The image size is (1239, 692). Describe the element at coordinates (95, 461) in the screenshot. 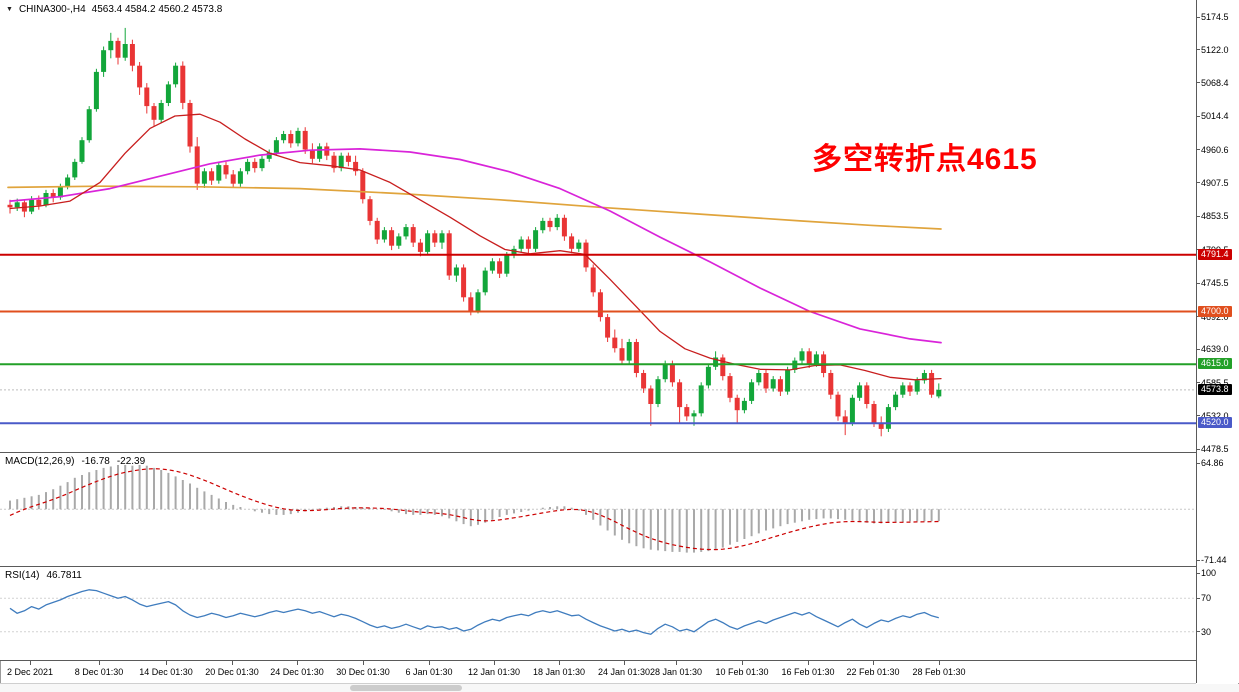

I see `macd-value: -16.78` at that location.